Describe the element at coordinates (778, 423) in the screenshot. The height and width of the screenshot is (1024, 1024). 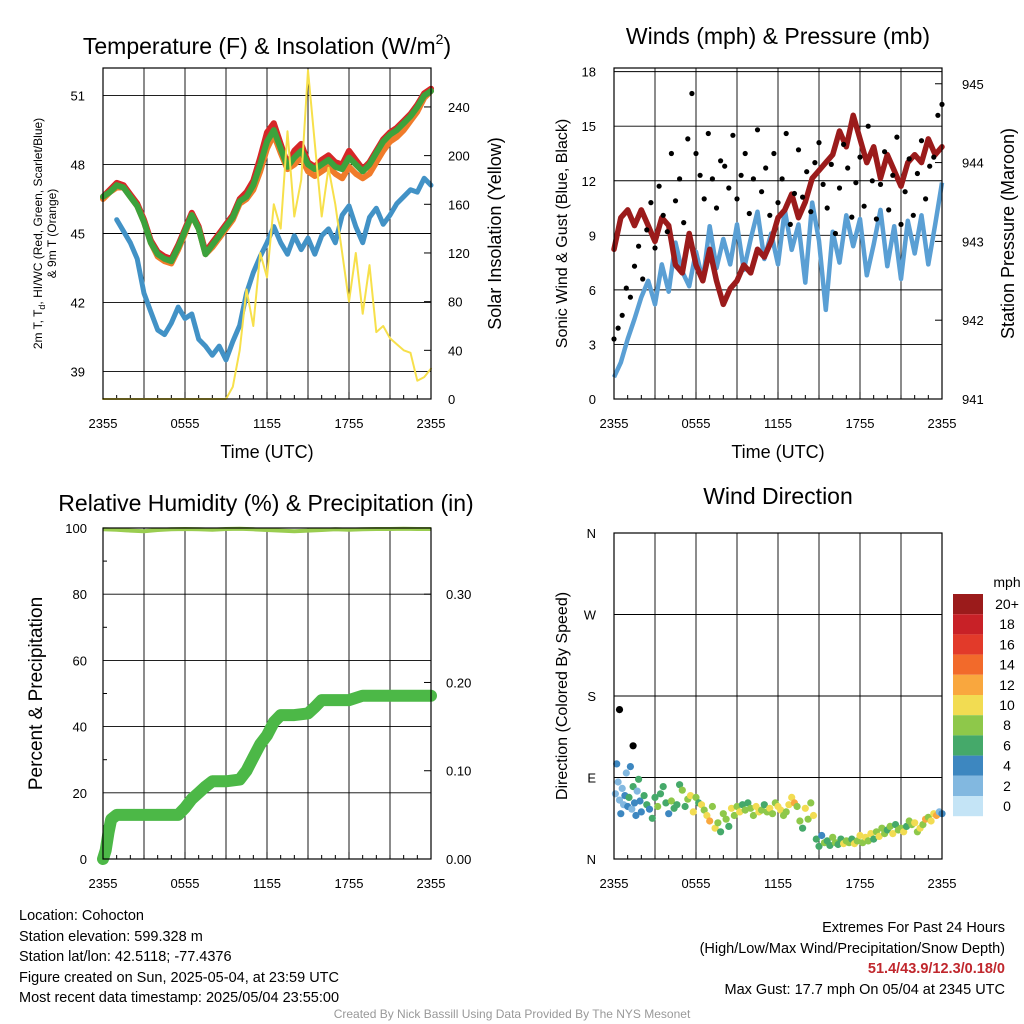
I see `winds-xtick-label: 1155` at that location.